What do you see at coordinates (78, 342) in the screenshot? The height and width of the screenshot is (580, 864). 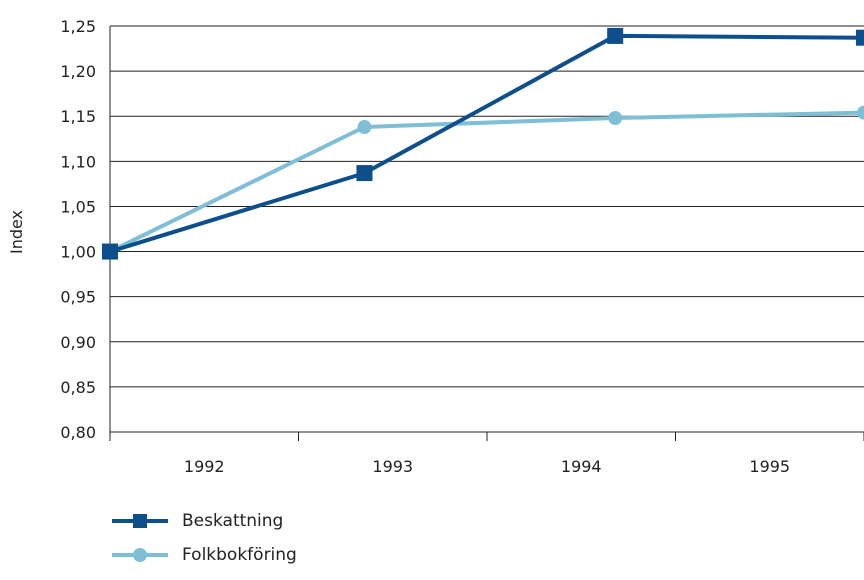 I see `y-tick-label: 0,90` at bounding box center [78, 342].